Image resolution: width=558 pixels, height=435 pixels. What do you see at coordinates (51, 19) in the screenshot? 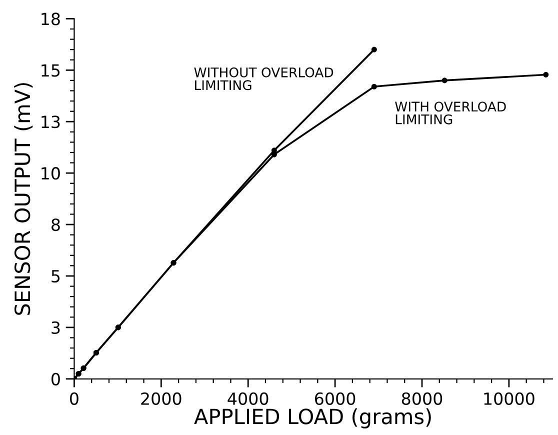
I see `y-tick-label: 18` at bounding box center [51, 19].